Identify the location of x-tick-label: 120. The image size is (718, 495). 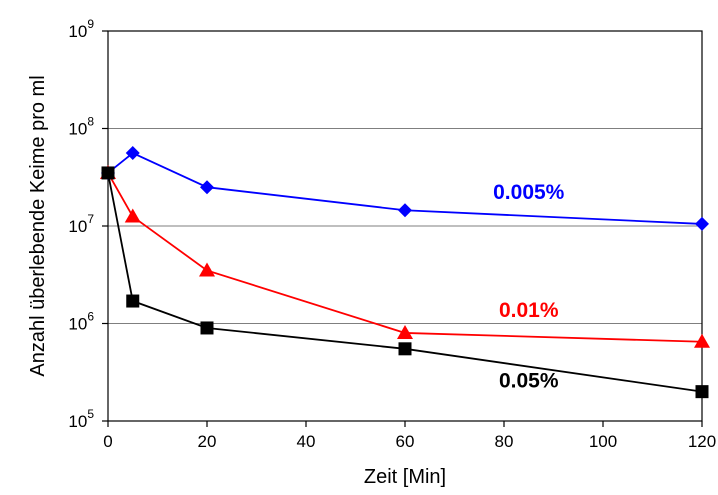
(702, 441).